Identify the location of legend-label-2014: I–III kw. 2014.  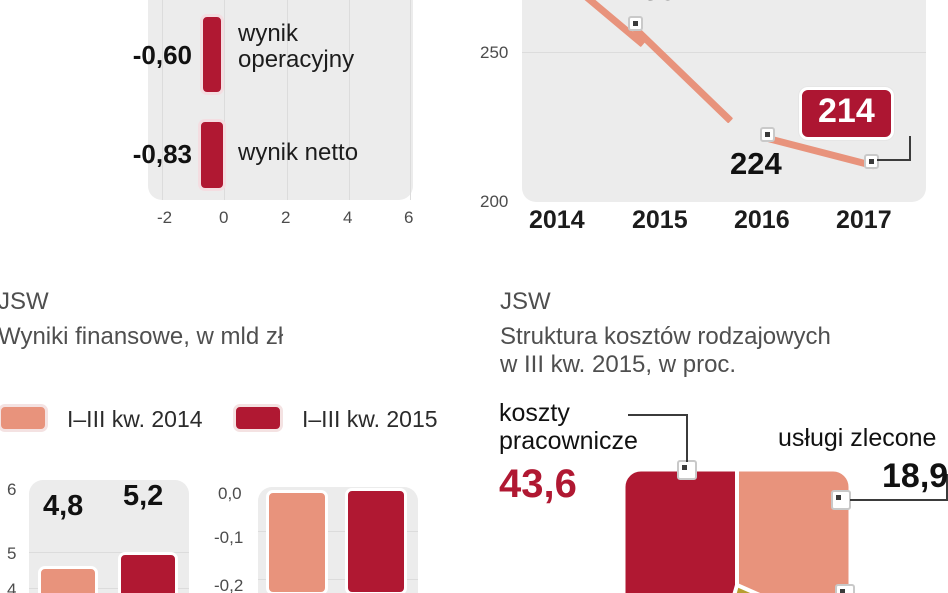
(135, 419).